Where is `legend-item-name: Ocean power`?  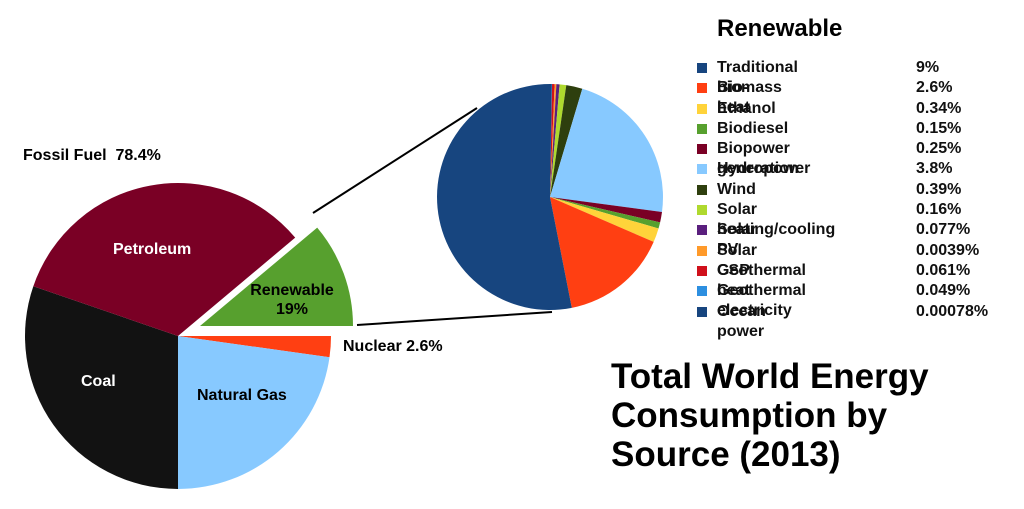 legend-item-name: Ocean power is located at coordinates (741, 321).